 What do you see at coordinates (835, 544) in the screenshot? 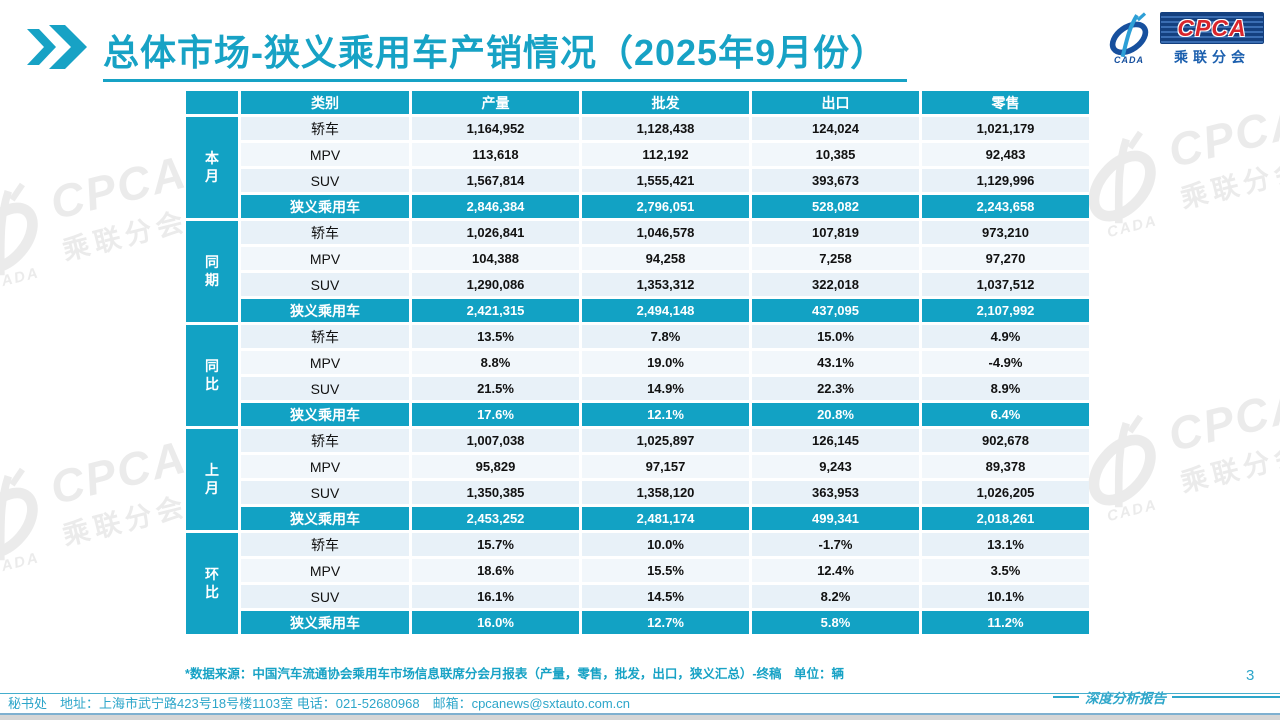
I see `value-cell: -1.7%` at bounding box center [835, 544].